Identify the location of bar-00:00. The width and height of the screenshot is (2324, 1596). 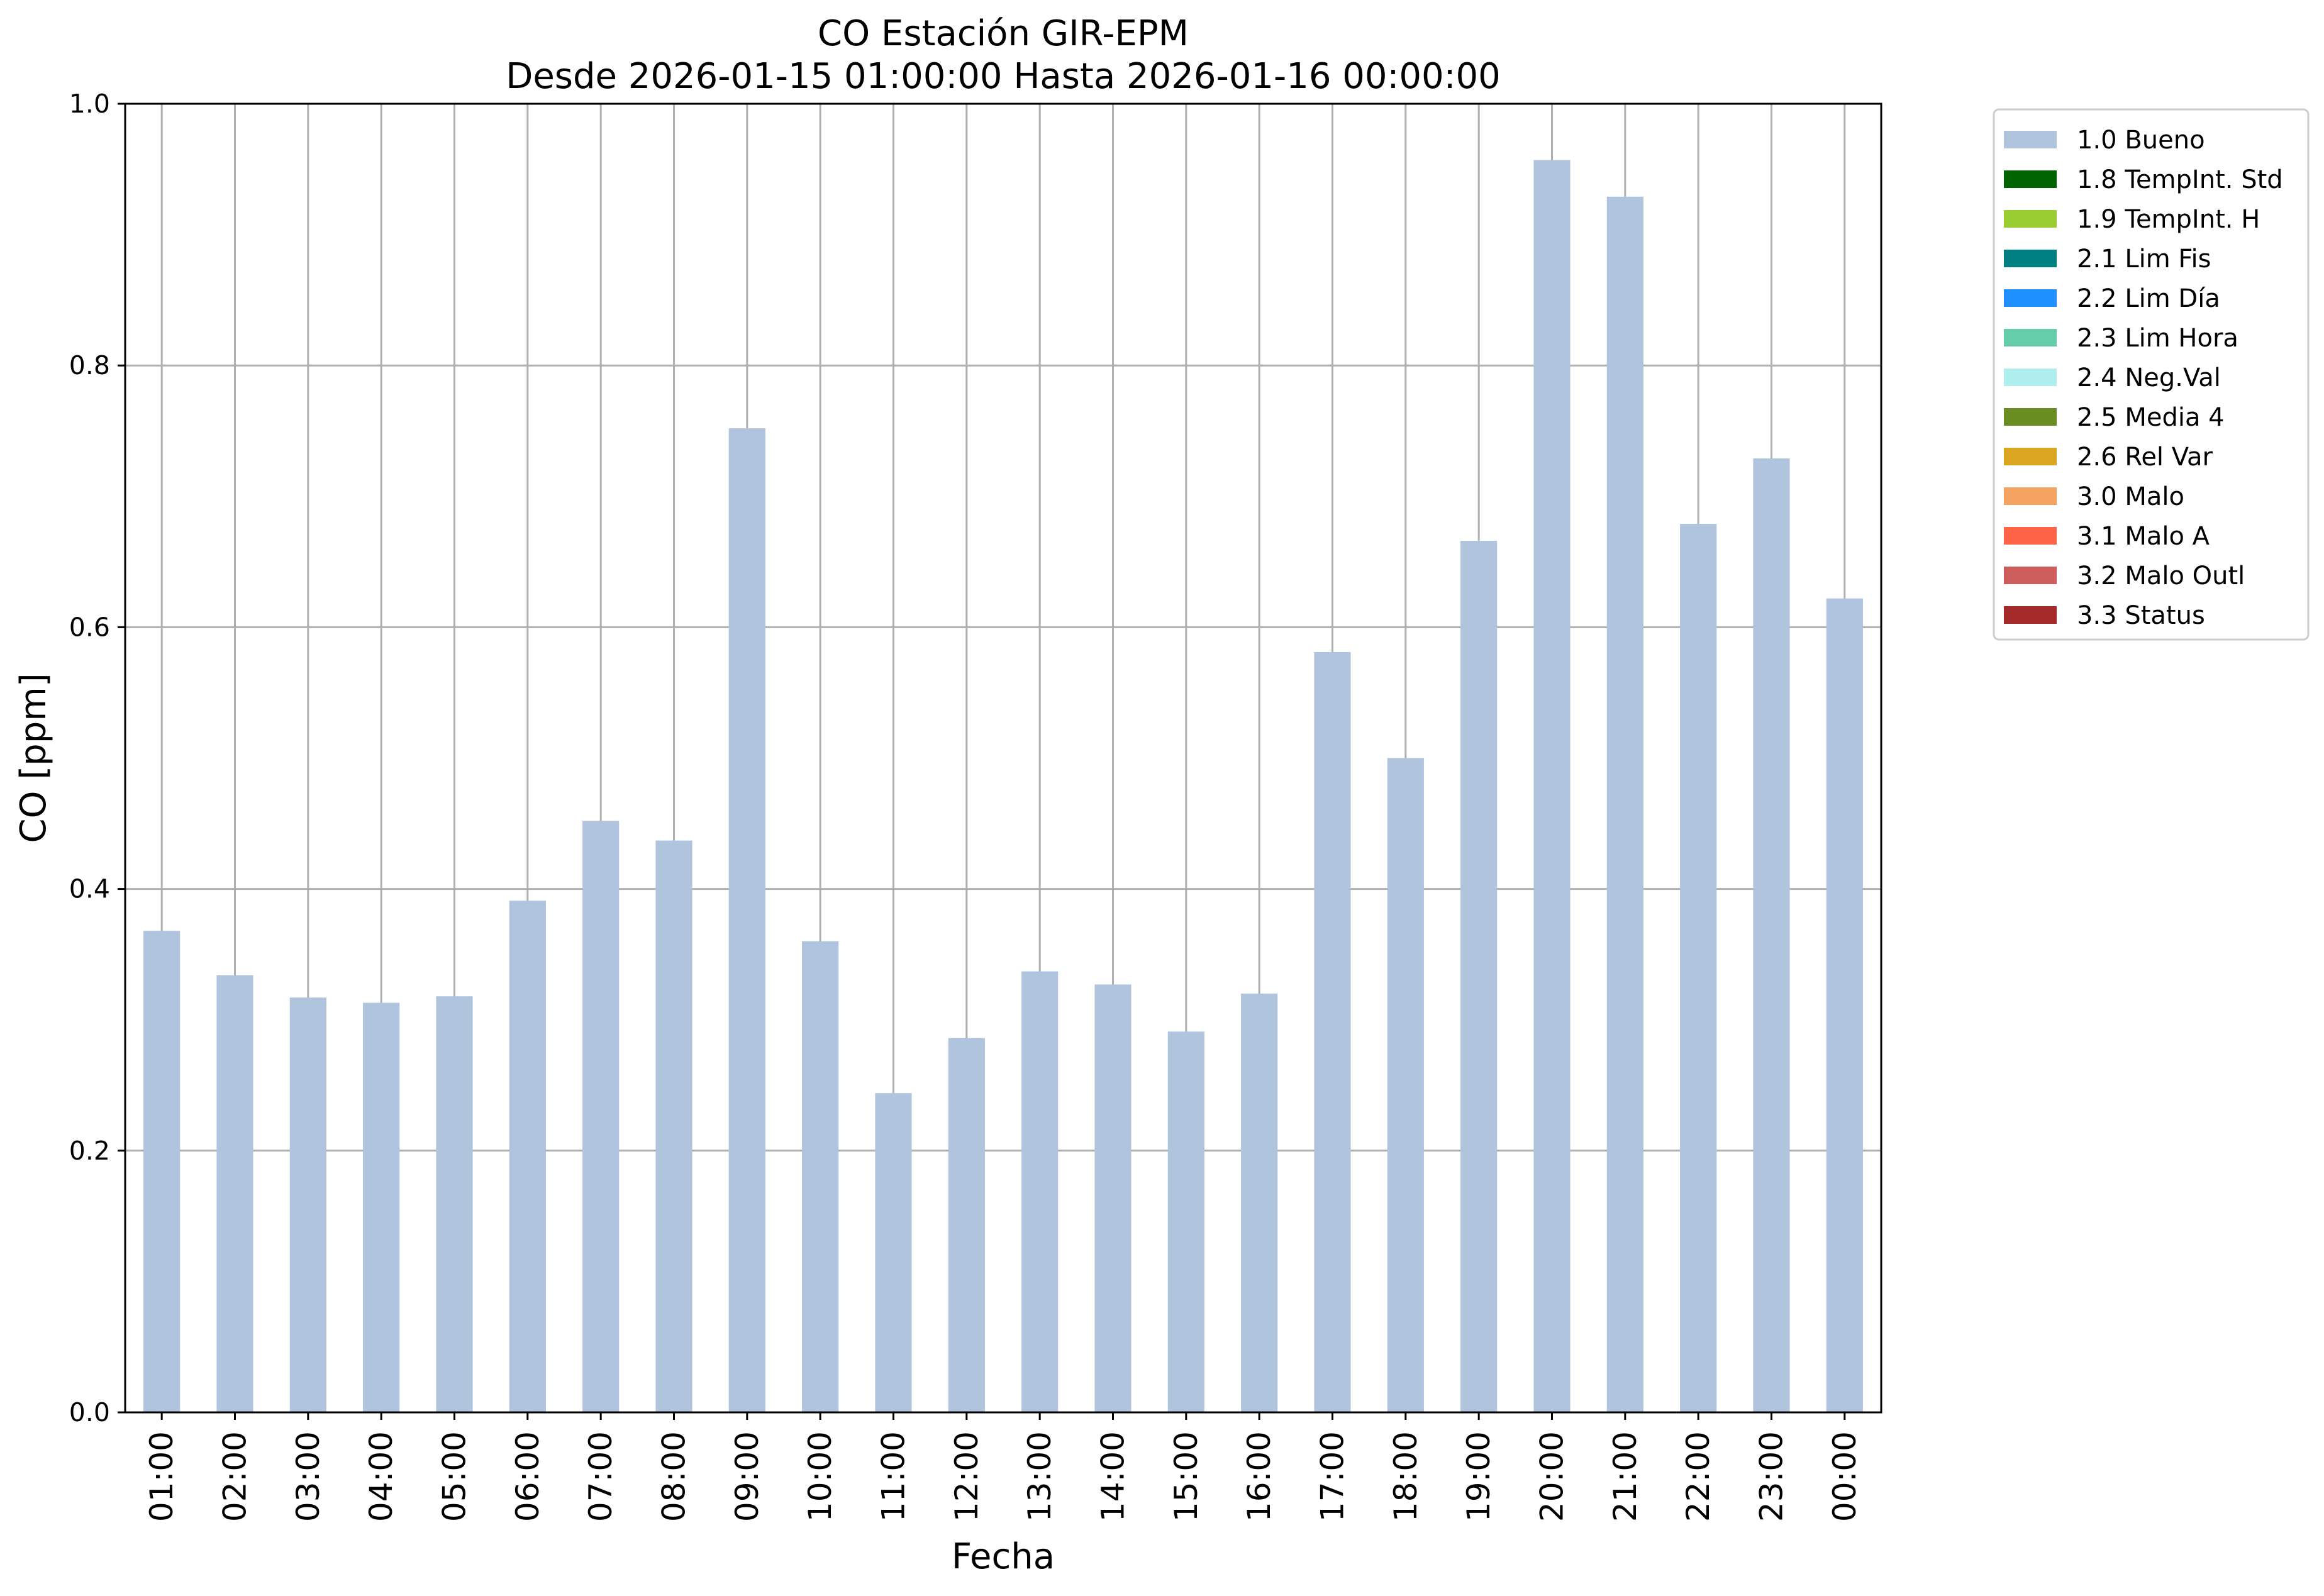
(1844, 1005).